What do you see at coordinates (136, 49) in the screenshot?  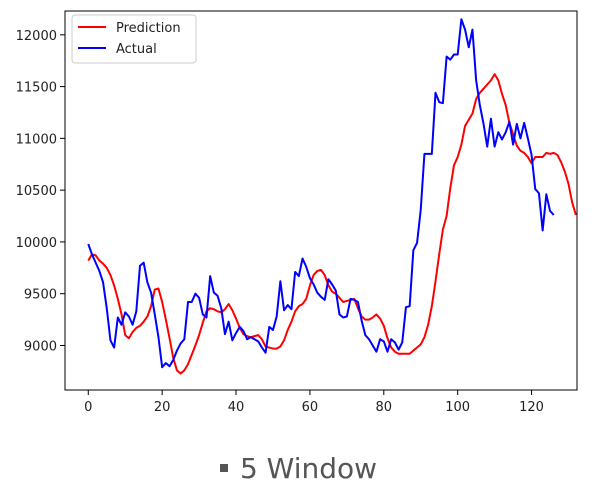 I see `legend-actual-label: Actual` at bounding box center [136, 49].